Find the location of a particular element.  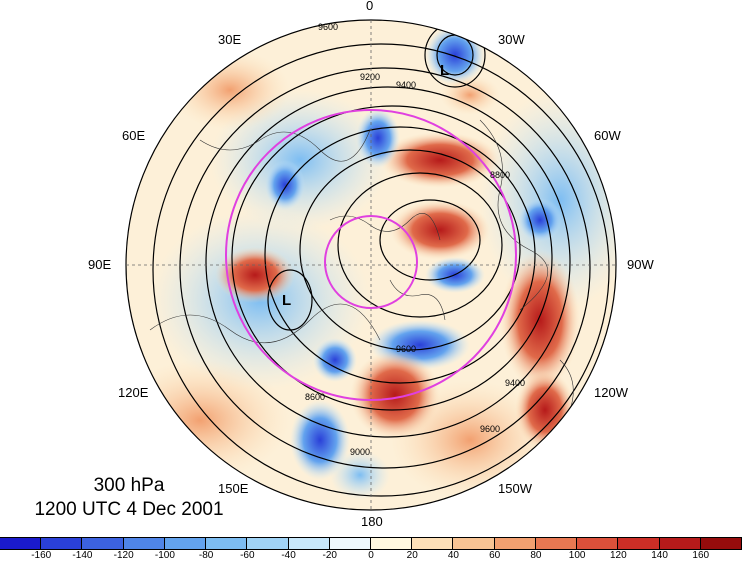

lon-label-0: 0 is located at coordinates (370, 6).